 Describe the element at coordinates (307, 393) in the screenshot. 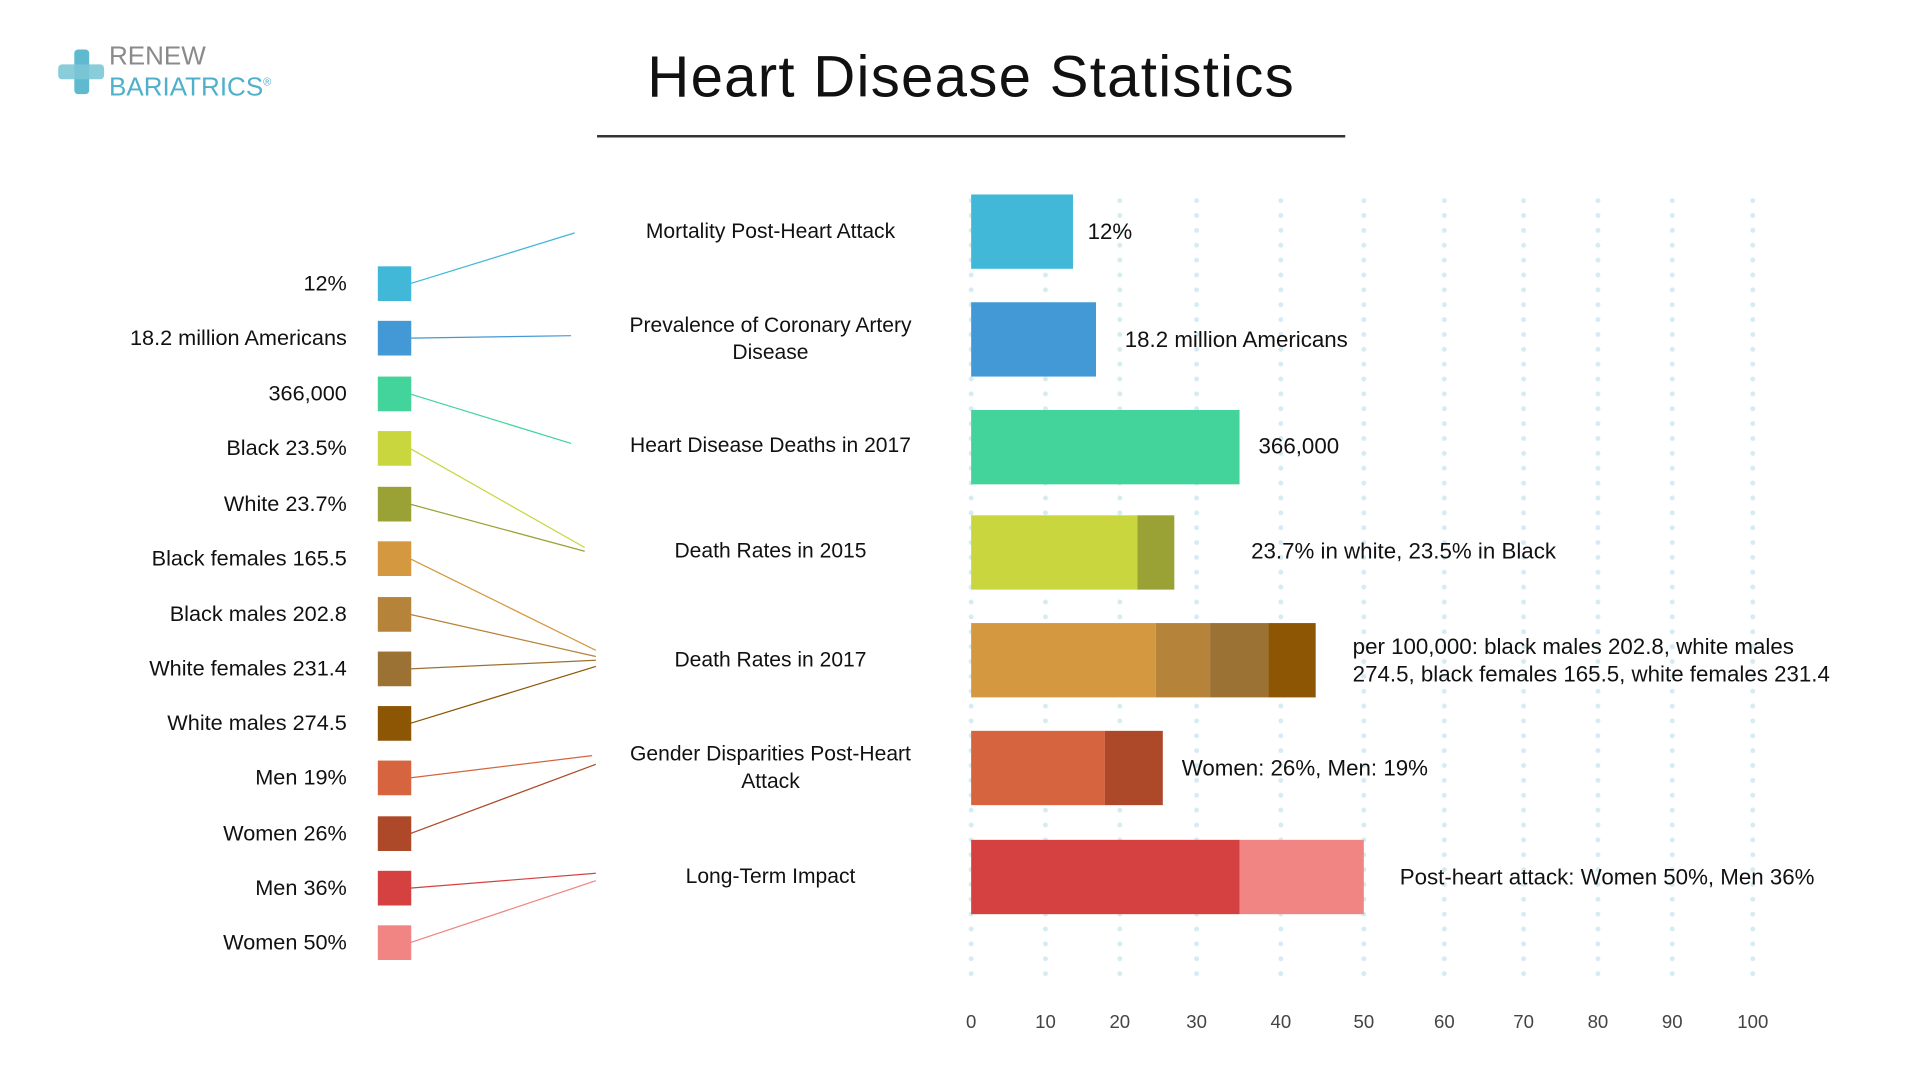

I see `legend-label: 366,000` at that location.